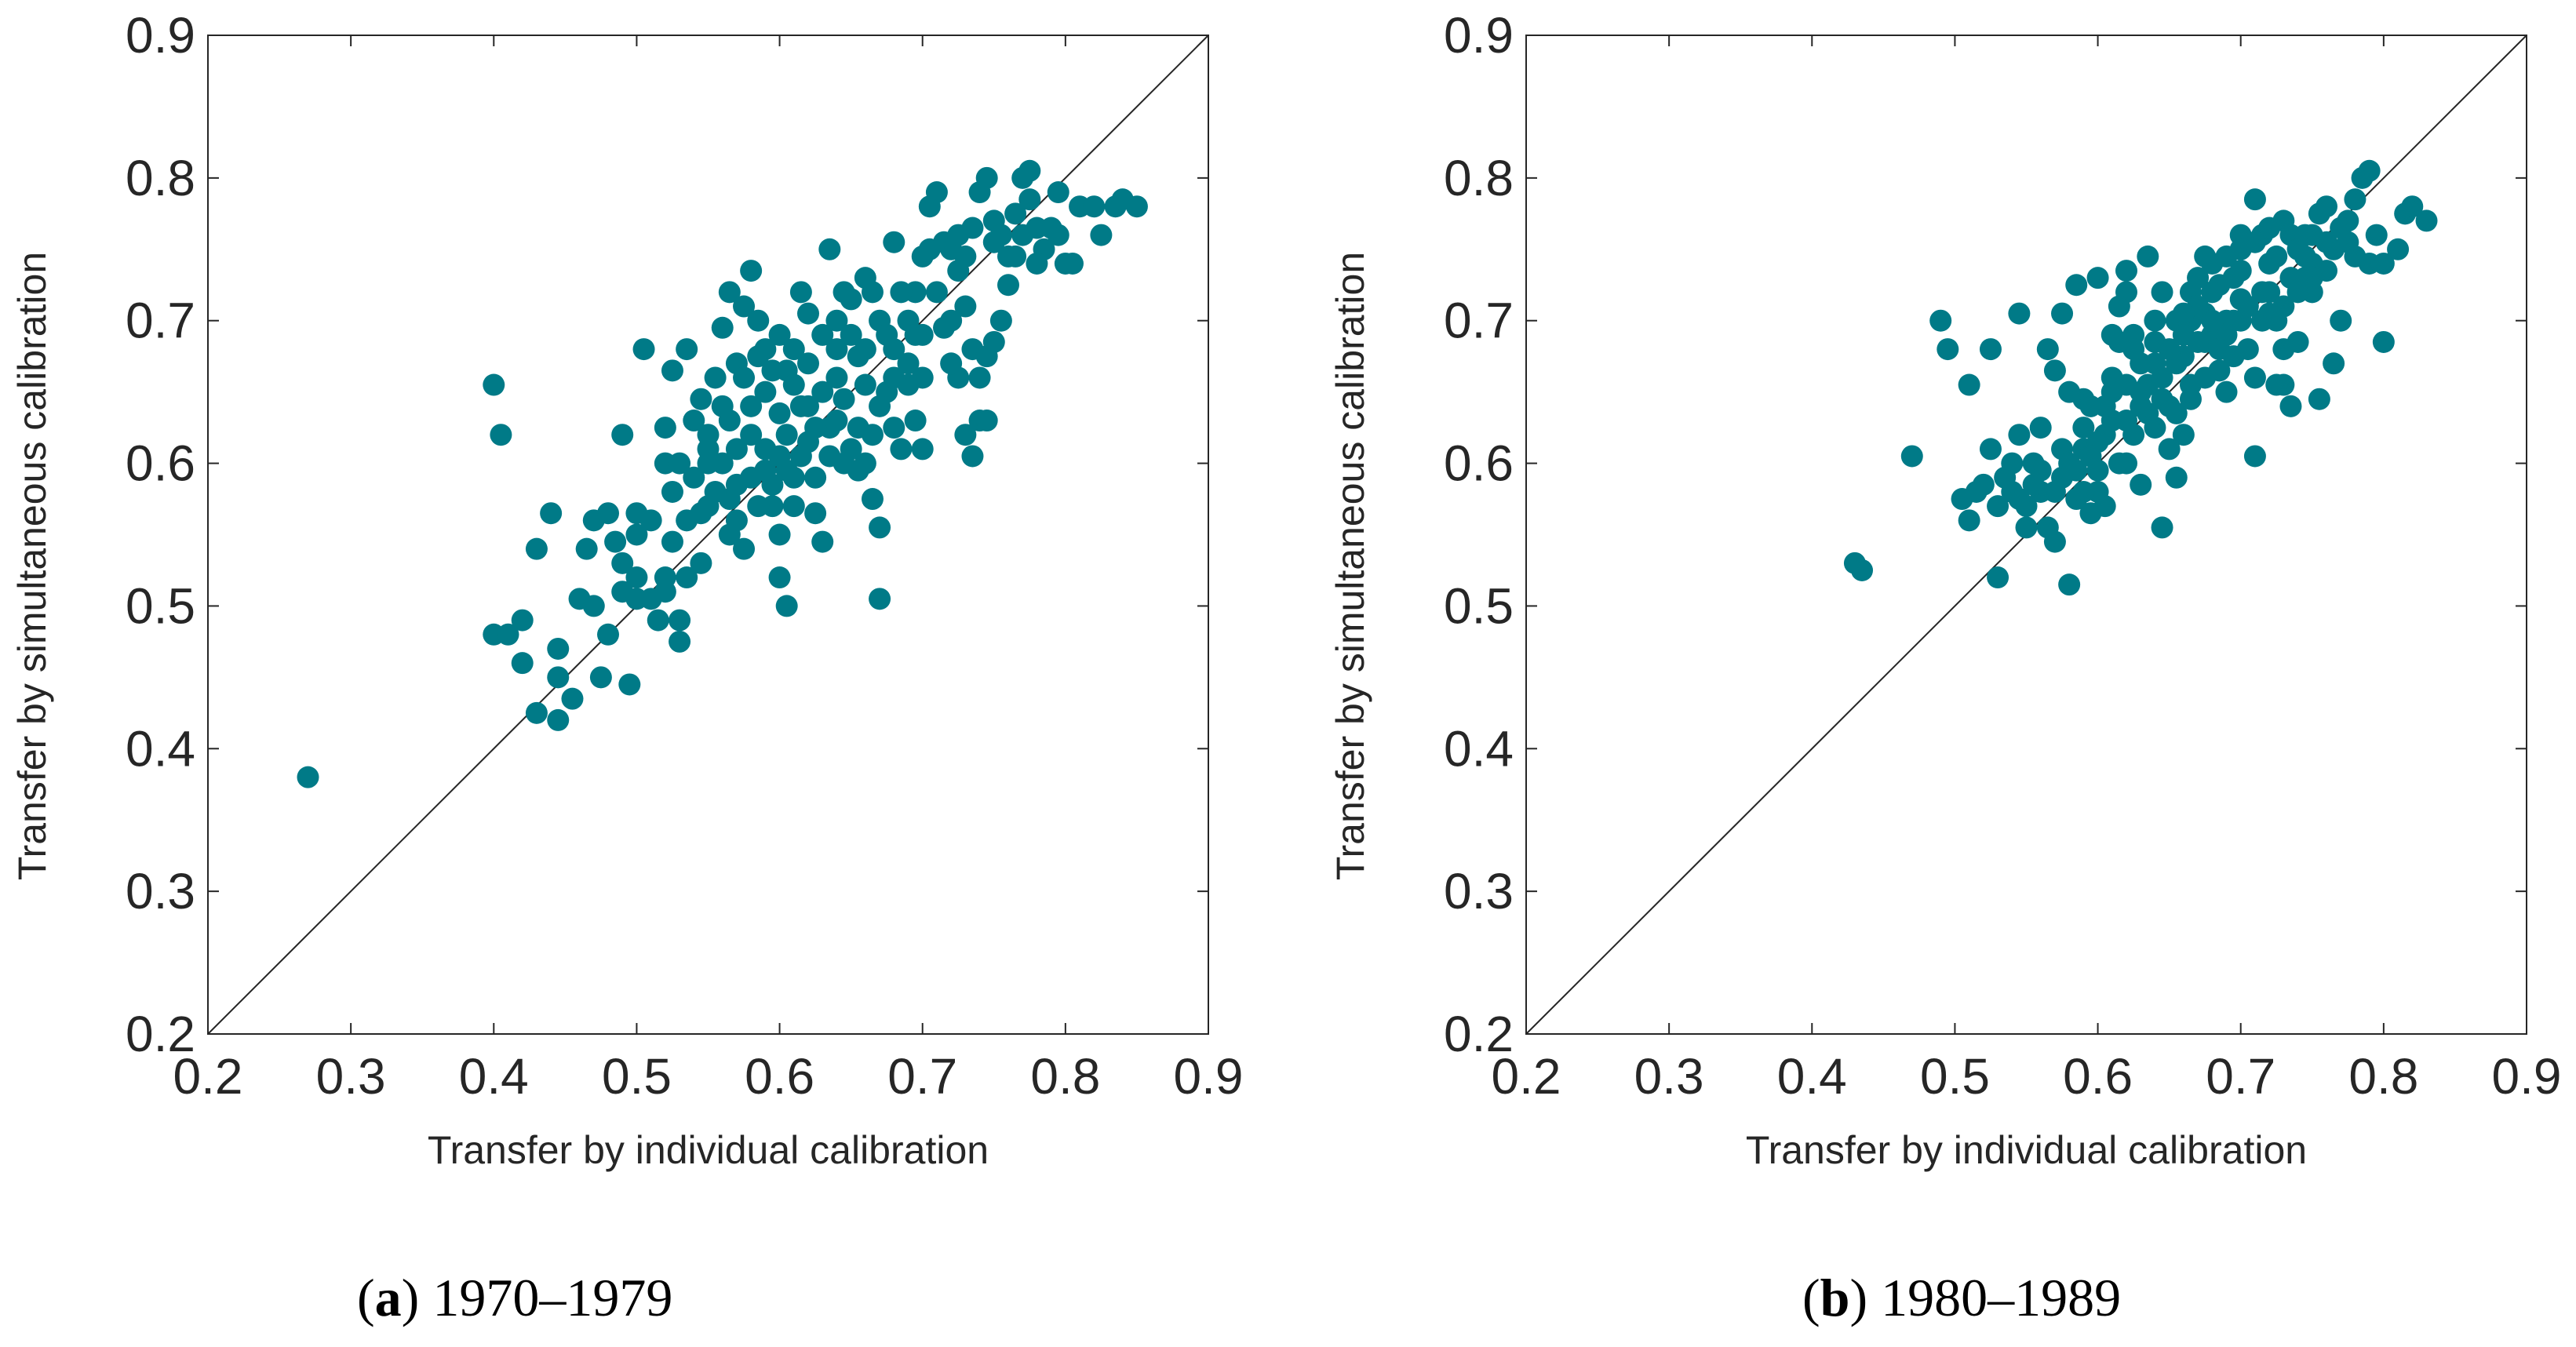 This screenshot has height=1347, width=2576. What do you see at coordinates (388, 1297) in the screenshot?
I see `caption-panel-a-letter: a` at bounding box center [388, 1297].